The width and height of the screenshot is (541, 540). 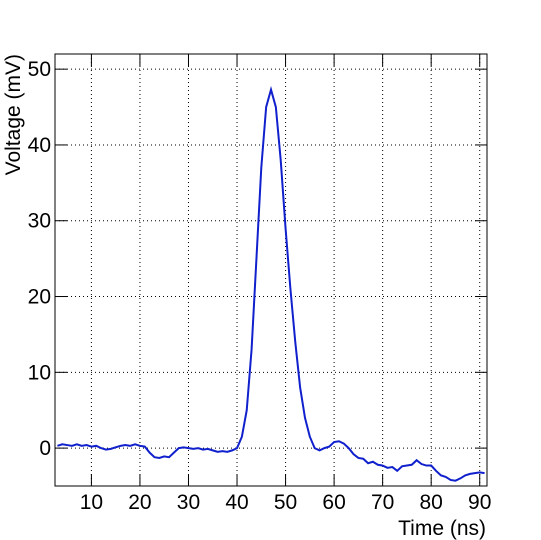 What do you see at coordinates (39, 69) in the screenshot?
I see `y-tick-label: 50` at bounding box center [39, 69].